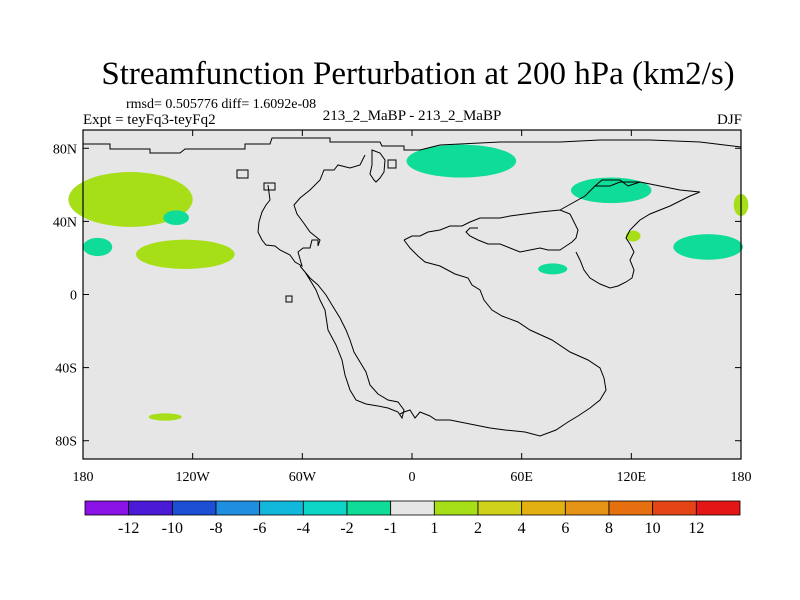  I want to click on coast-greenland, so click(377, 166).